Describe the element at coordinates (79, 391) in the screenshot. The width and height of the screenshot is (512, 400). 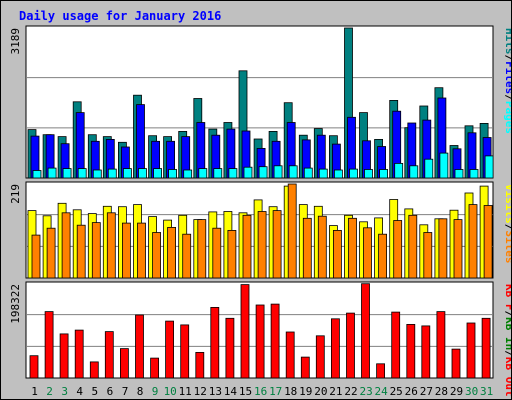
I see `x-tick-label: 4` at that location.